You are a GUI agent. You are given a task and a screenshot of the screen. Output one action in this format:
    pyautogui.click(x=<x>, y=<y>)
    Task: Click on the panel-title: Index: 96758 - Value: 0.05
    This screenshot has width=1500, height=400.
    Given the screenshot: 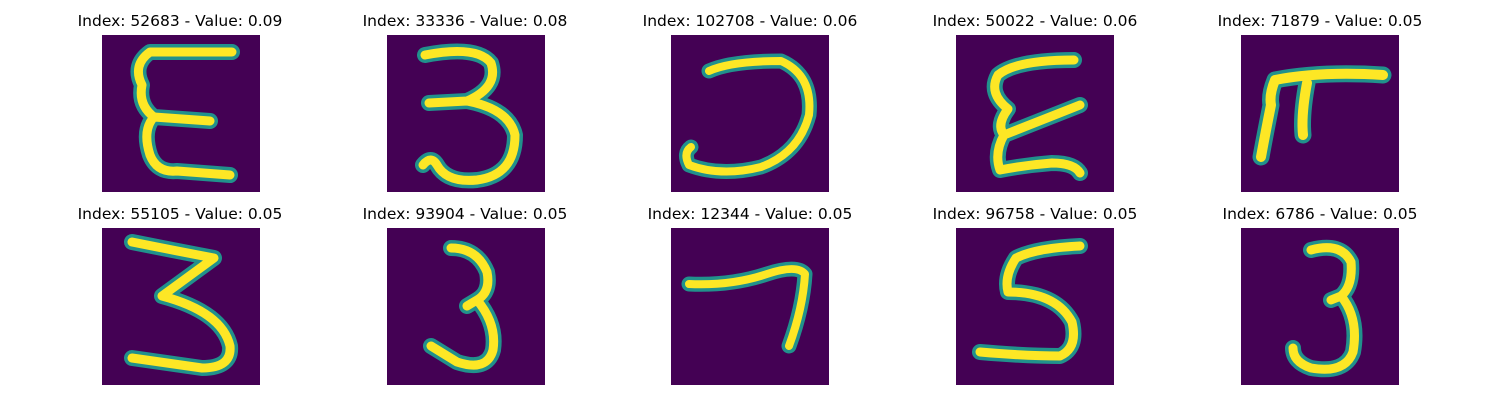 What is the action you would take?
    pyautogui.click(x=1035, y=214)
    